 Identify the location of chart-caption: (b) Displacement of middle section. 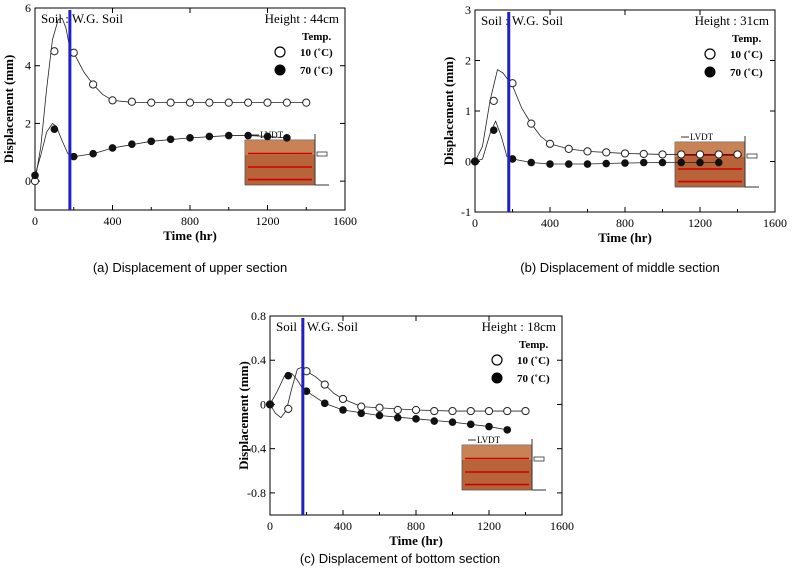
(619, 267).